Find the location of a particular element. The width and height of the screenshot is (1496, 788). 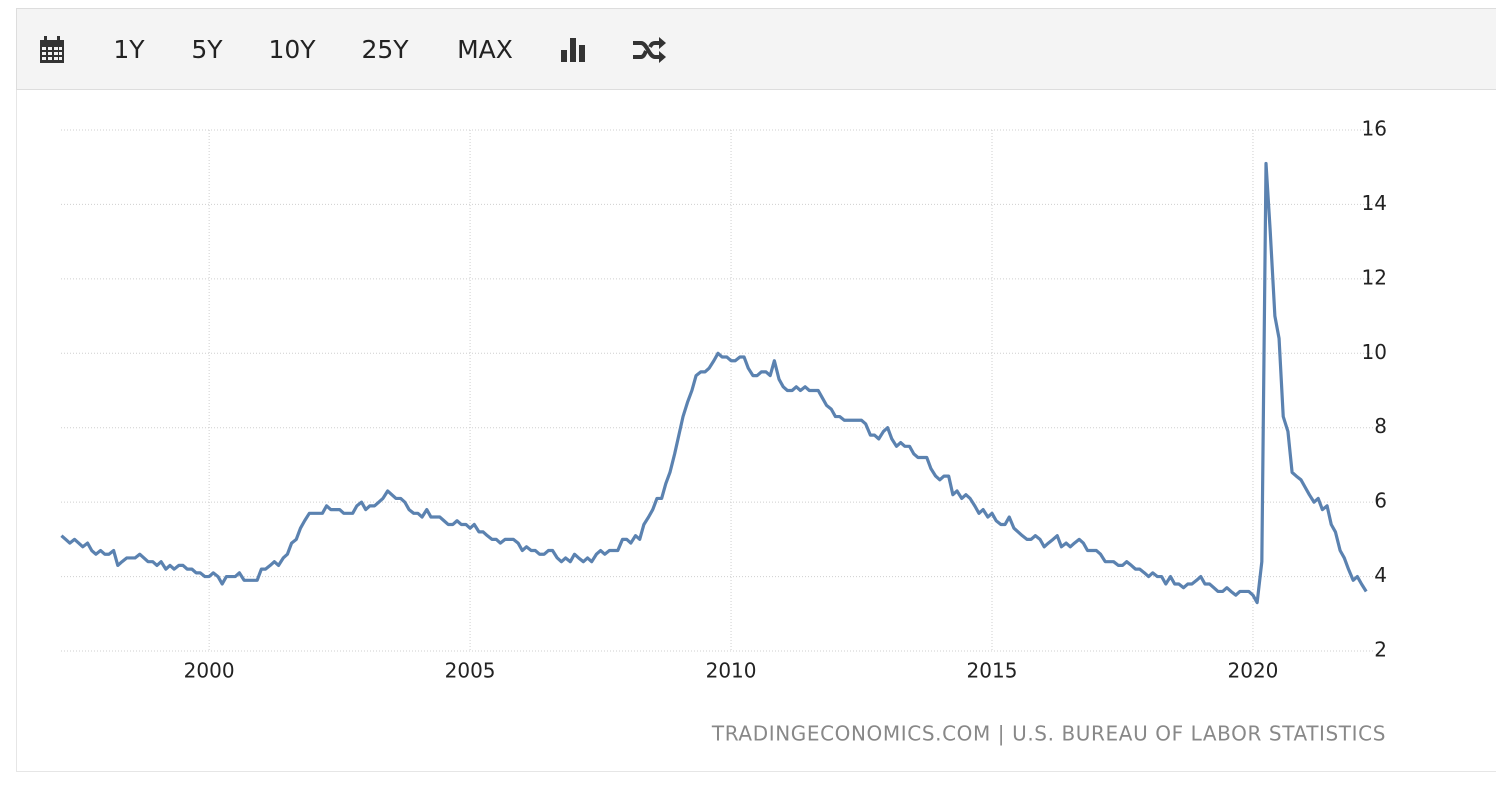

y-tick-label: 16 is located at coordinates (1374, 129).